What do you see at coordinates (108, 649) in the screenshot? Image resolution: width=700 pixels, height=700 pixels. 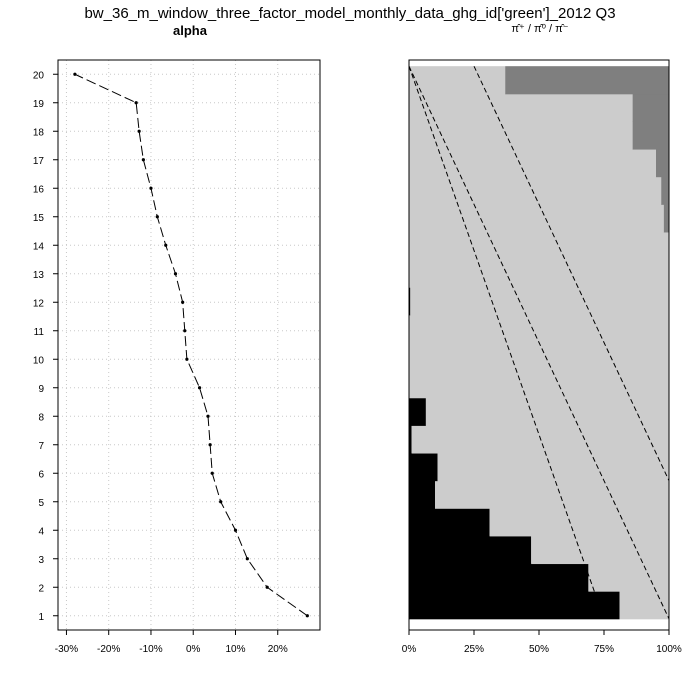 I see `x-tick-label: -20%` at bounding box center [108, 649].